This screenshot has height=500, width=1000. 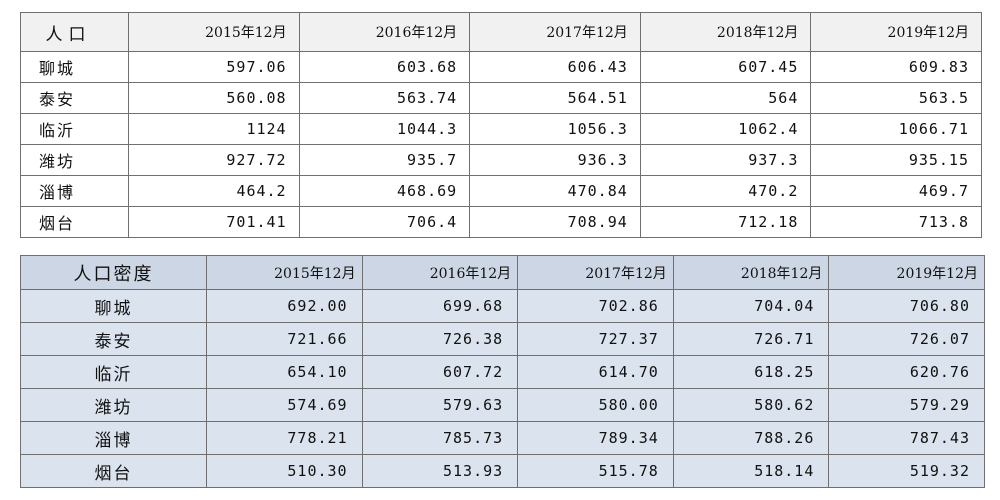 I want to click on value-cell: 1056.3, so click(x=555, y=129).